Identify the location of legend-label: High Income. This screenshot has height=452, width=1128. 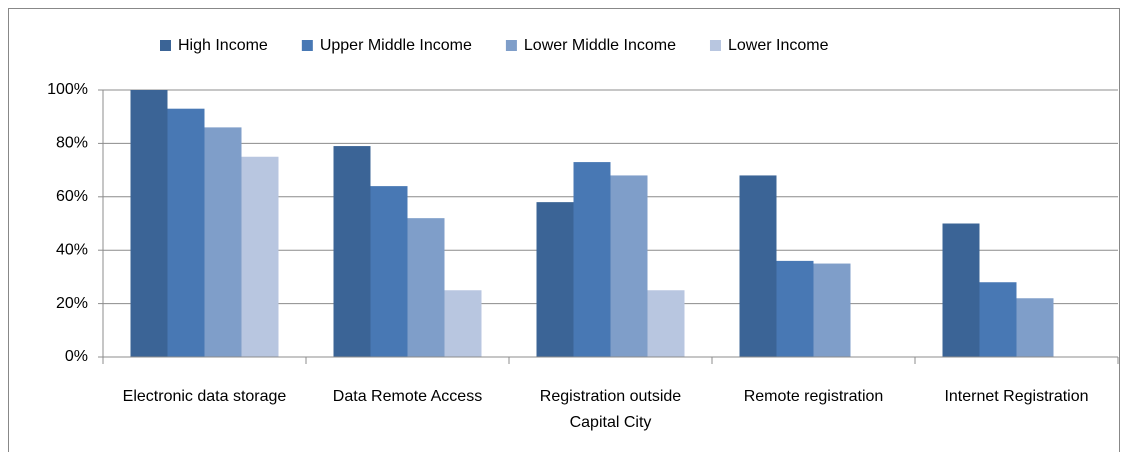
(223, 45).